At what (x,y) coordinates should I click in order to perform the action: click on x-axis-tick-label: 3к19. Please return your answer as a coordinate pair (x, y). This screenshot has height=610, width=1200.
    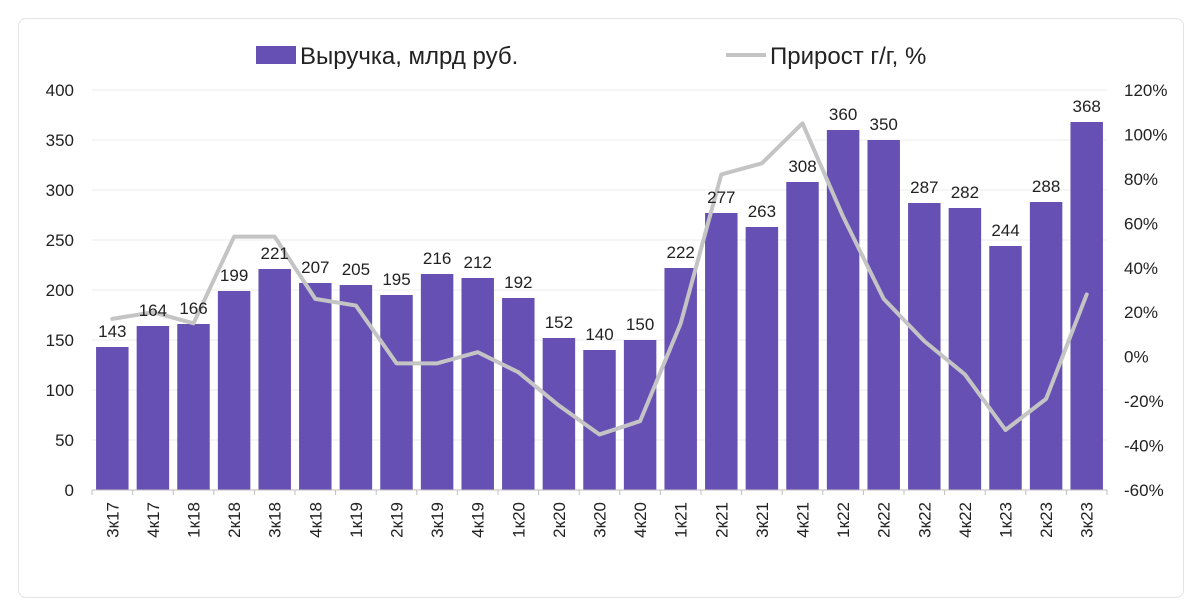
    Looking at the image, I should click on (437, 520).